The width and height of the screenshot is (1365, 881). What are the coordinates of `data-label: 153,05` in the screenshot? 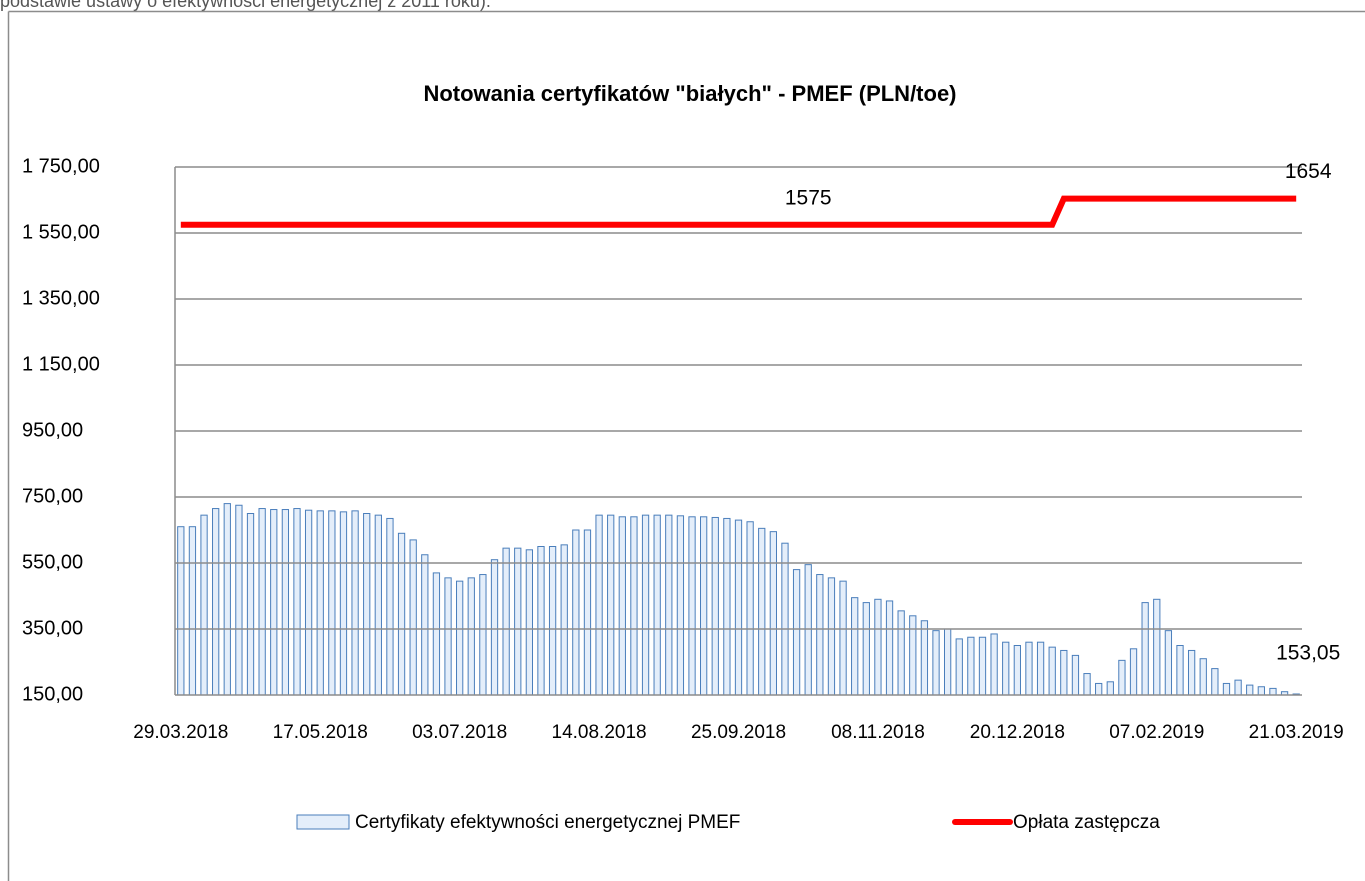 It's located at (1308, 653).